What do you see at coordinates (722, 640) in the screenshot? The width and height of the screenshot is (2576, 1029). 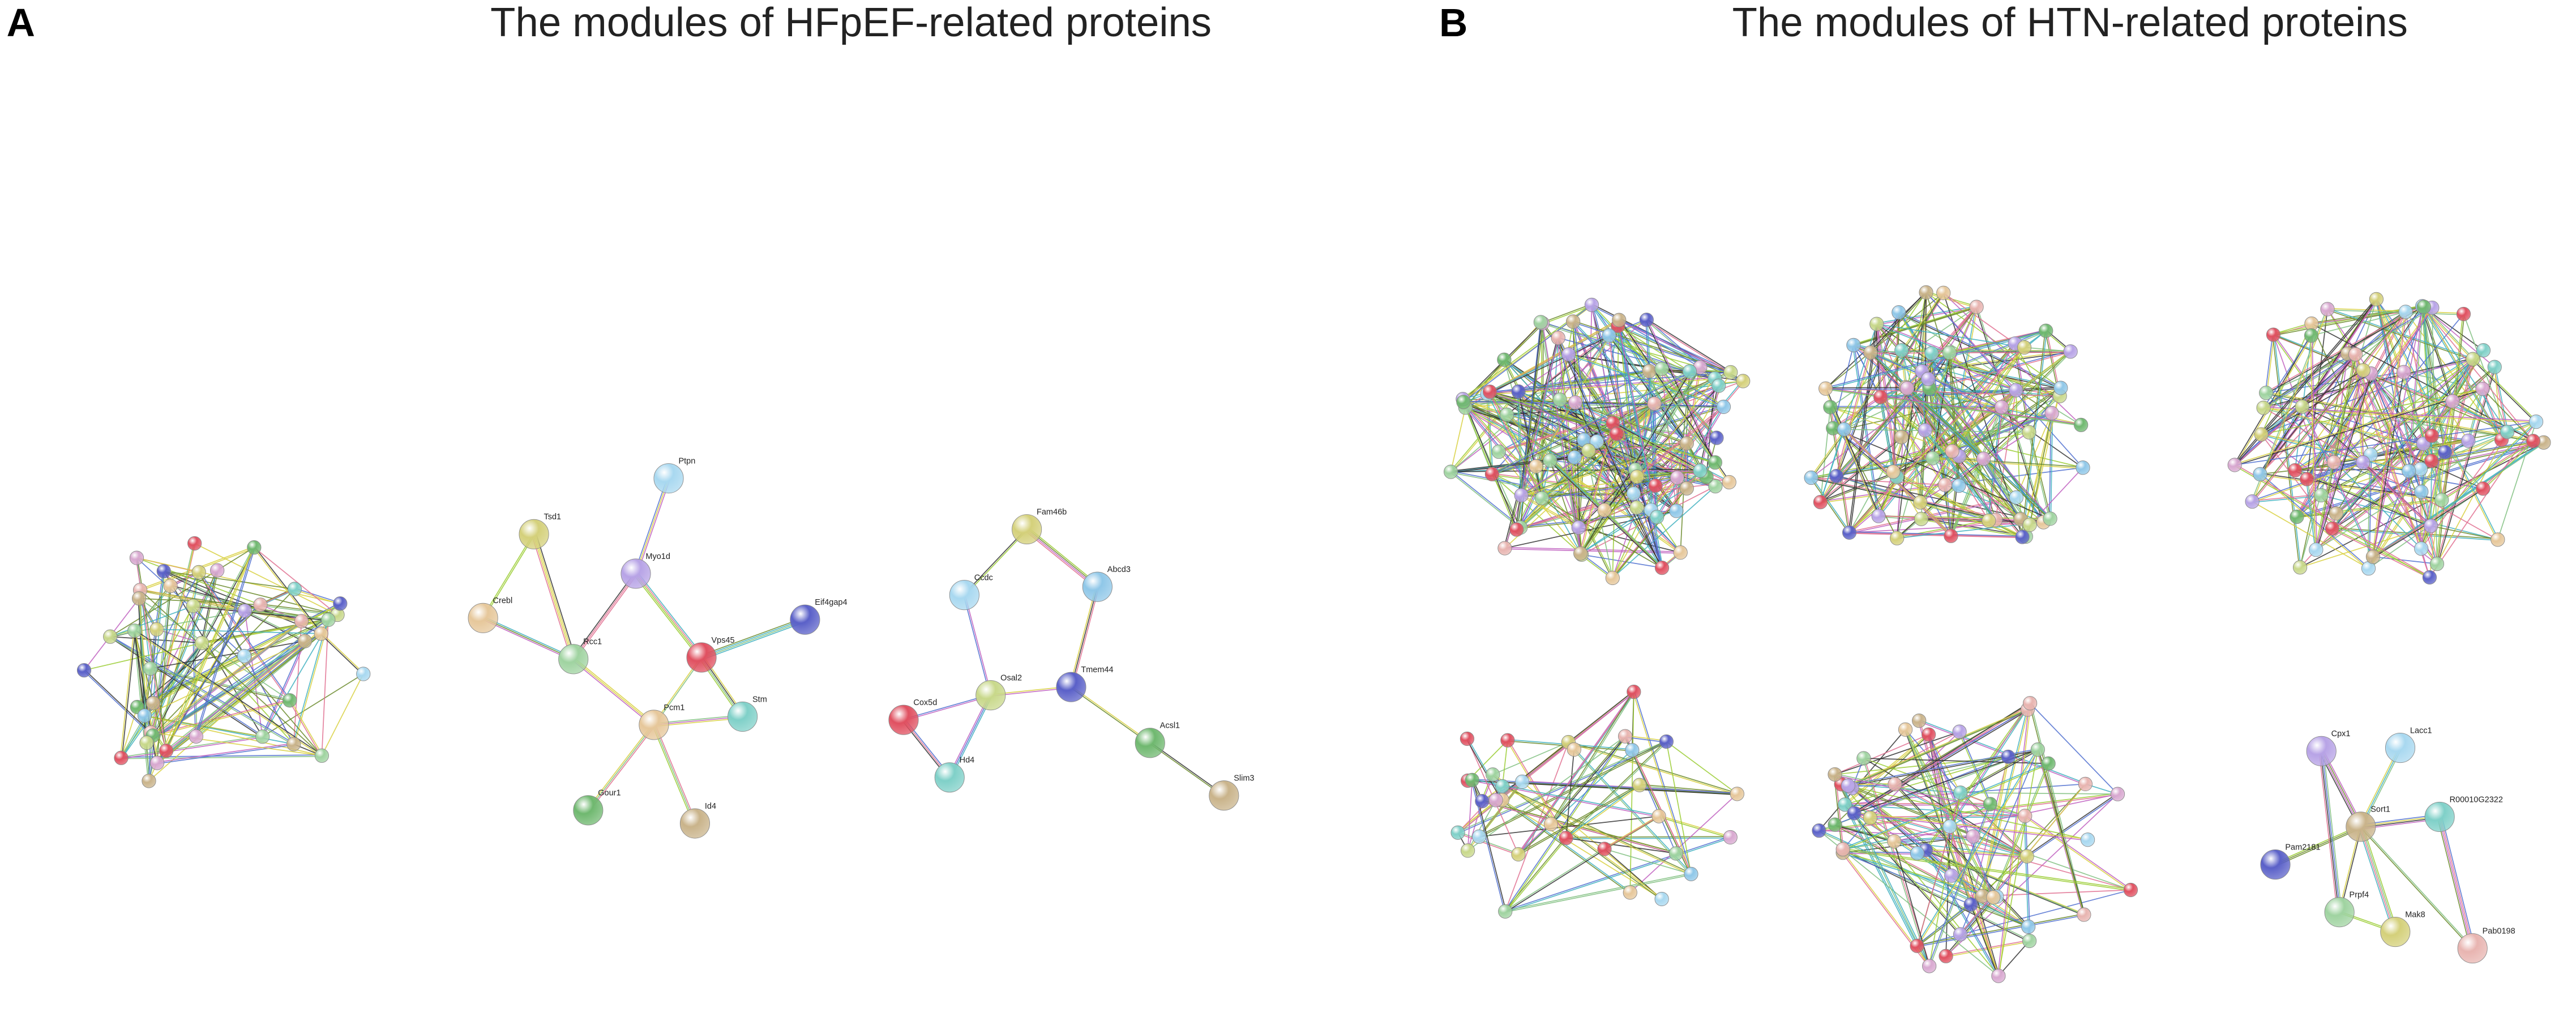 I see `node-label: Vps45` at bounding box center [722, 640].